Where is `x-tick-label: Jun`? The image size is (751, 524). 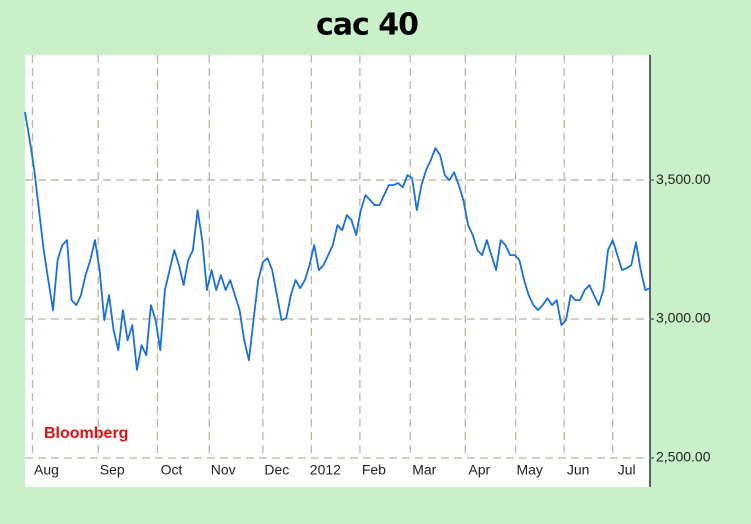 x-tick-label: Jun is located at coordinates (578, 470).